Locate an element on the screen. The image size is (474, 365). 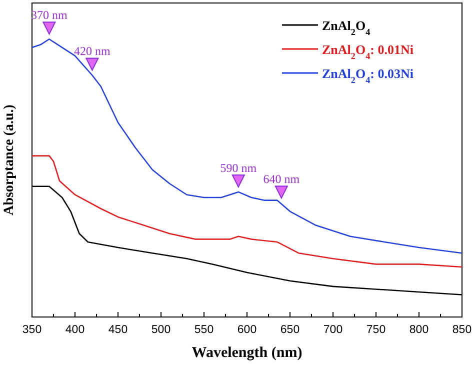
x-tick-label: 500 is located at coordinates (161, 330).